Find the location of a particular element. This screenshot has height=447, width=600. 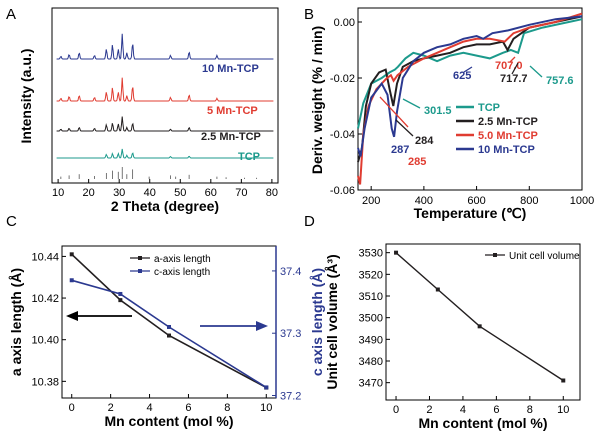

x-axis-label: 2 Theta (degree) is located at coordinates (165, 206).